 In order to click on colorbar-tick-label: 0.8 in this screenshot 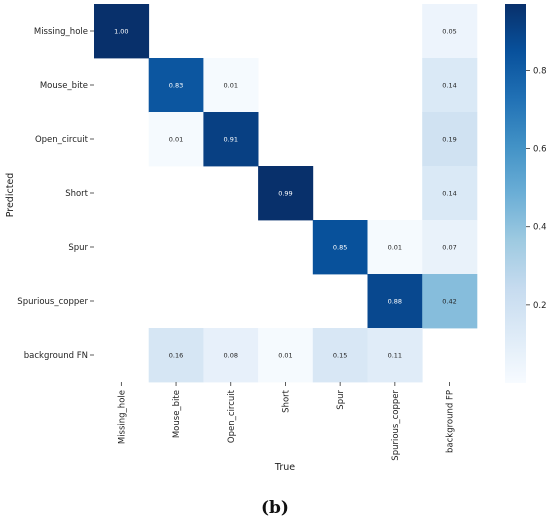, I will do `click(540, 71)`.